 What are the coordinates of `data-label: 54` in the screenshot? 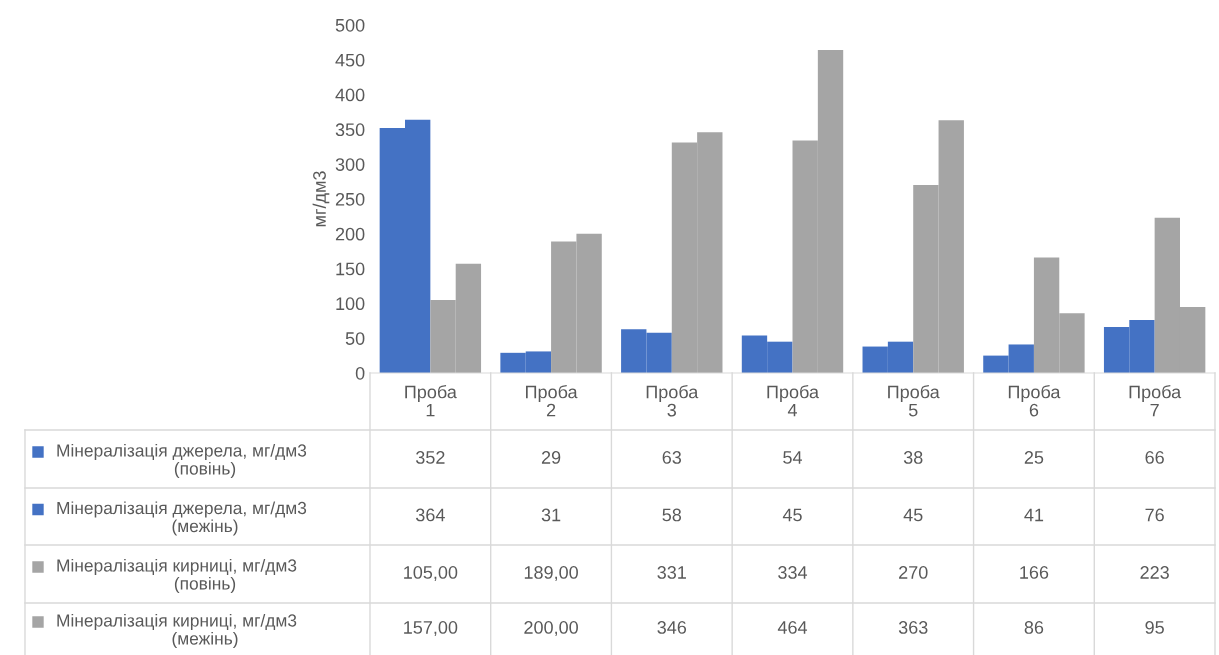 It's located at (793, 457).